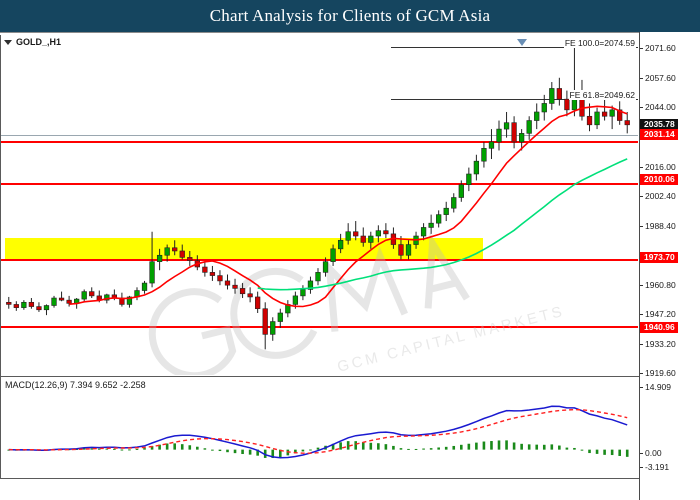 The width and height of the screenshot is (700, 500). Describe the element at coordinates (658, 314) in the screenshot. I see `price-tick-1947-20: 1947.20` at that location.